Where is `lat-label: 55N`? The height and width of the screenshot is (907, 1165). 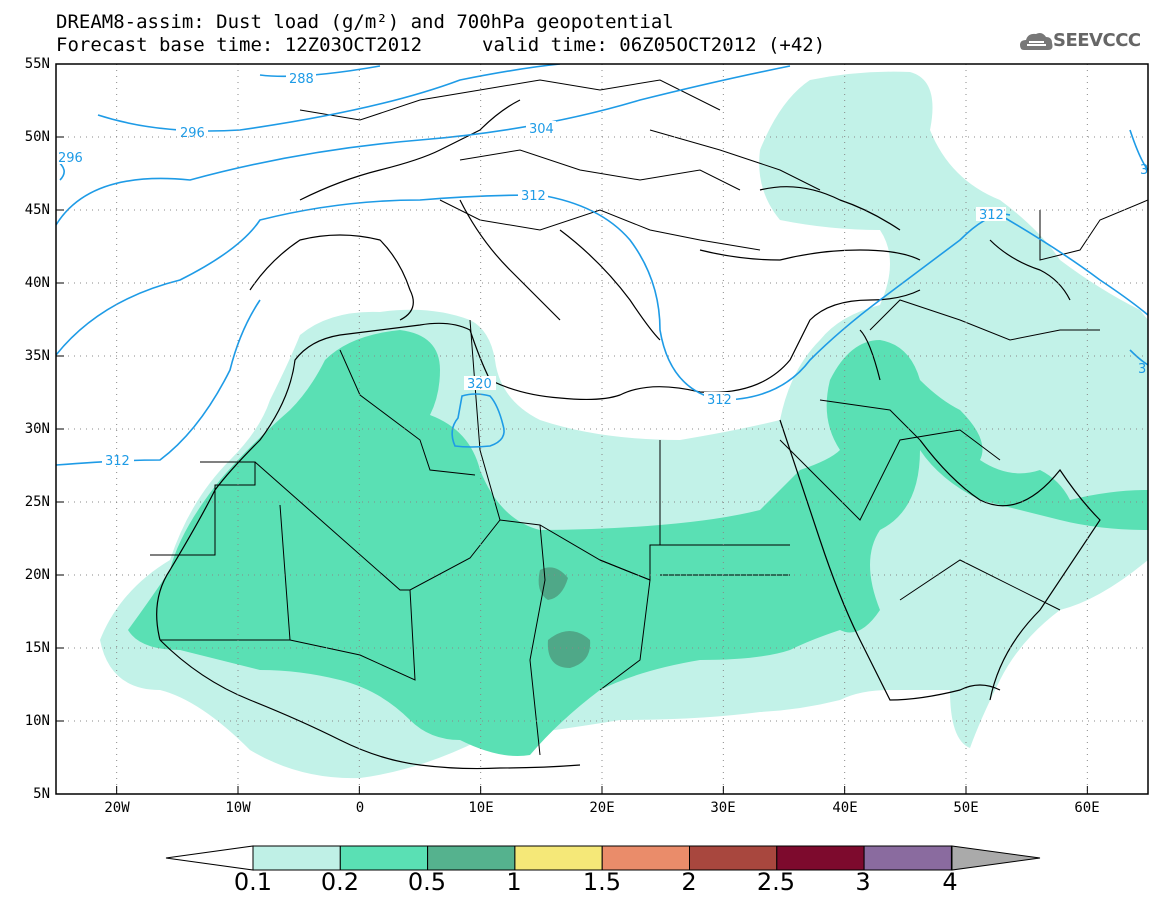
lat-label: 55N is located at coordinates (37, 64).